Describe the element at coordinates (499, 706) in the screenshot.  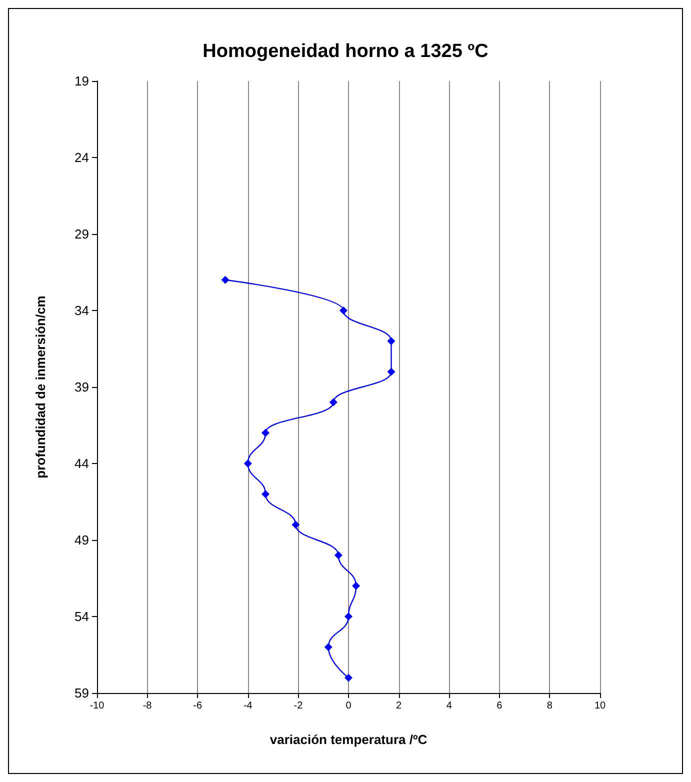
I see `x-tick-label: 6` at that location.